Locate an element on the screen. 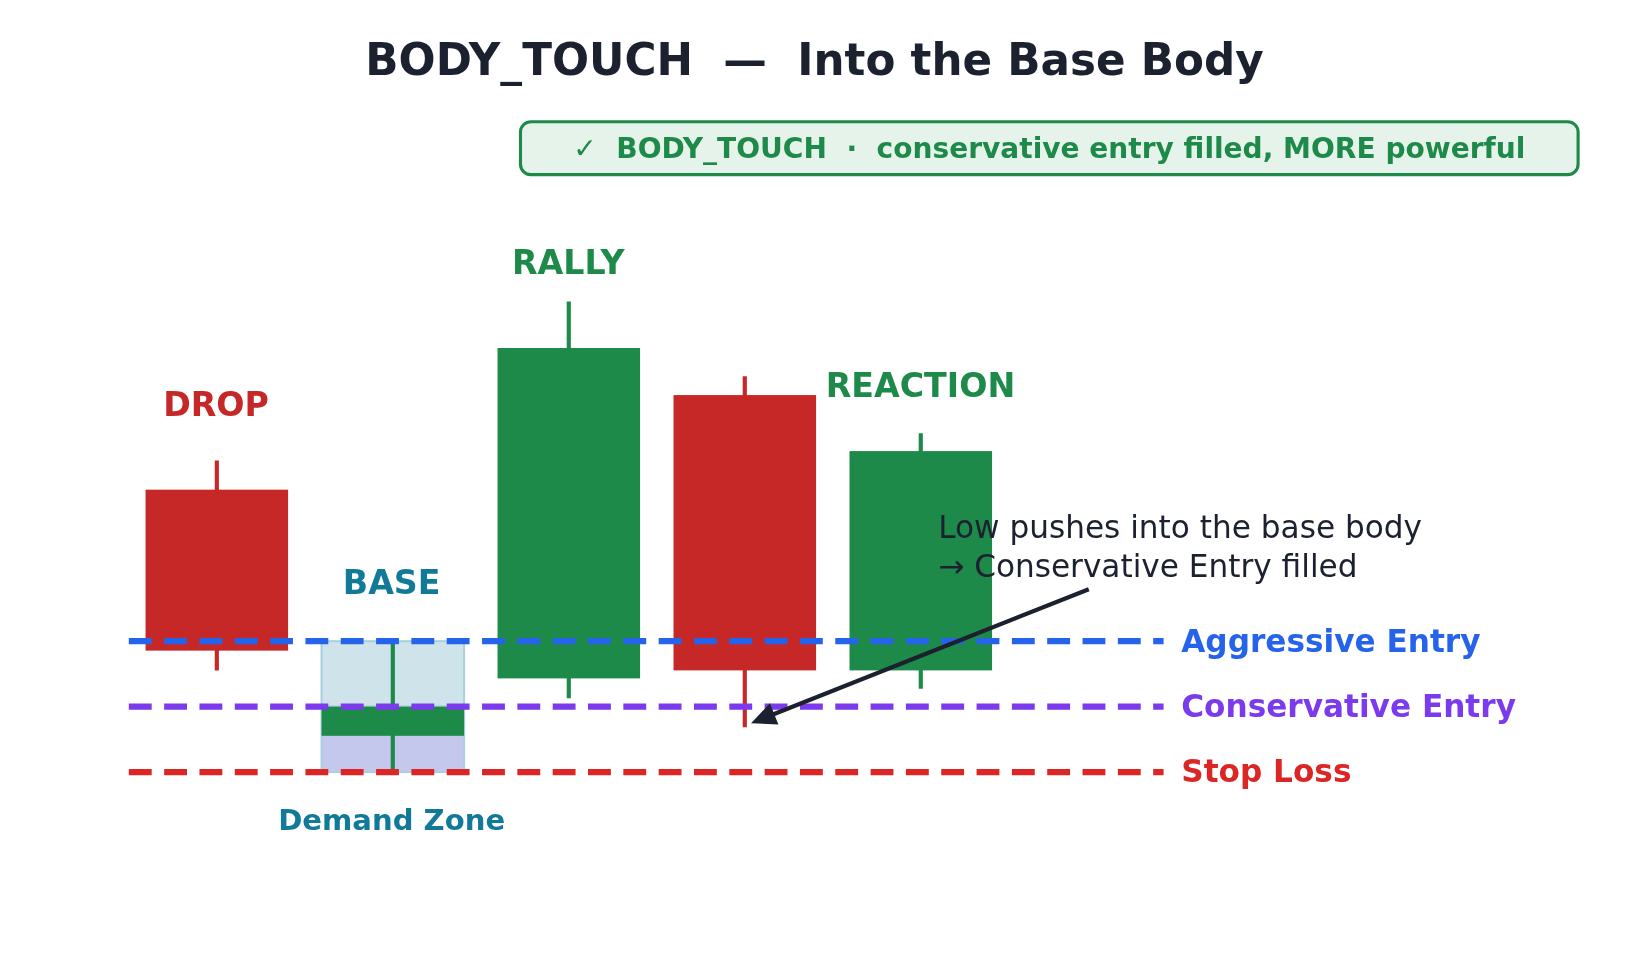 Image resolution: width=1629 pixels, height=954 pixels. chart-subtitle: ✓ BODY_TOUCH · conservative entry filled, MORE powerful is located at coordinates (1049, 149).